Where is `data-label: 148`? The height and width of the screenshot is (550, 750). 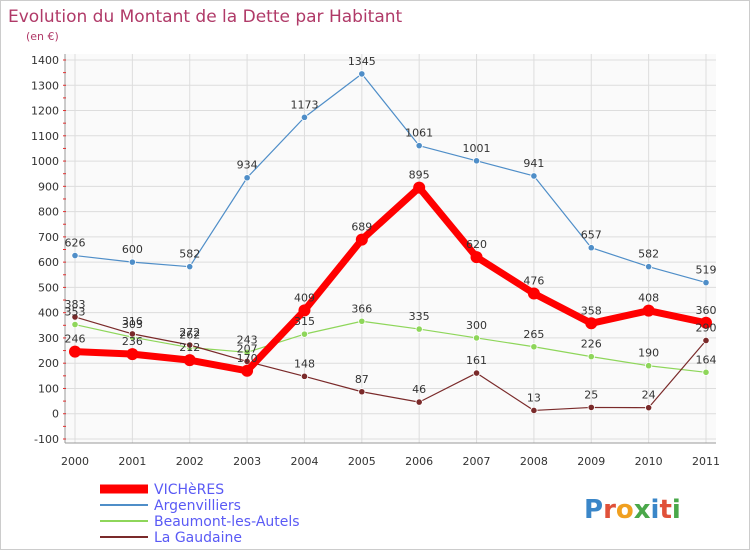
data-label: 148 is located at coordinates (304, 363).